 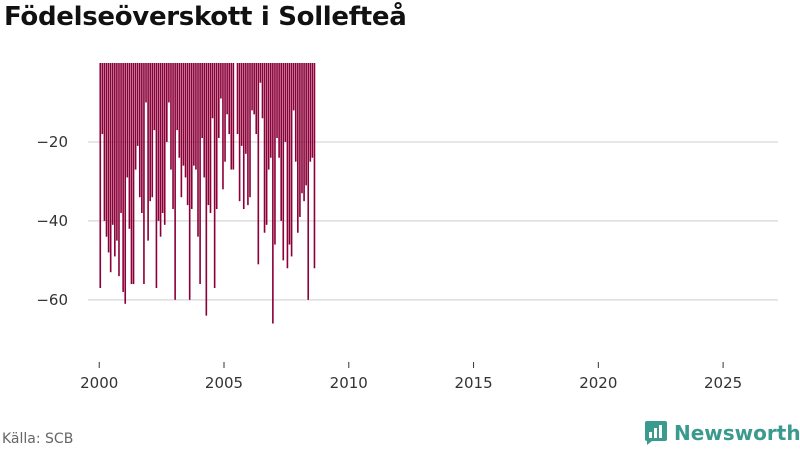 I want to click on y-tick-label: −60, so click(x=52, y=300).